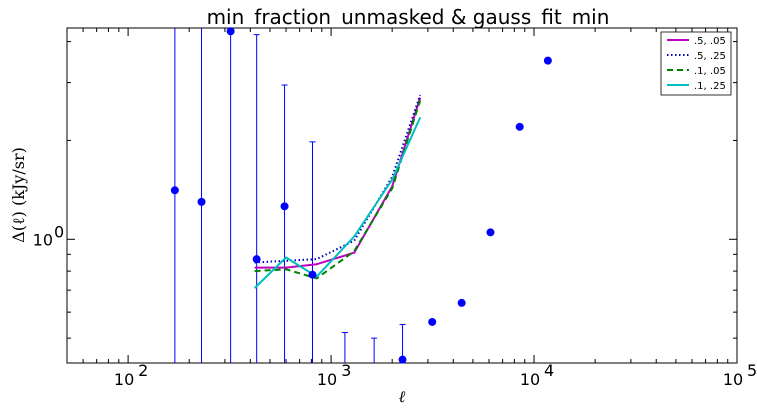 The image size is (757, 413). What do you see at coordinates (710, 56) in the screenshot?
I see `legend-label: .5, .25` at bounding box center [710, 56].